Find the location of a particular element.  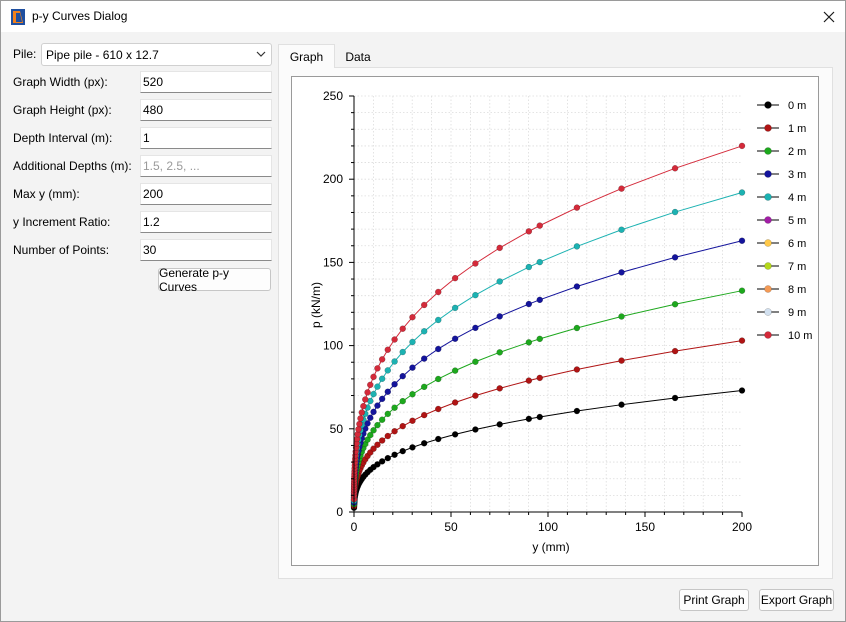

graph-height-label: Graph Height (px): is located at coordinates (62, 110).